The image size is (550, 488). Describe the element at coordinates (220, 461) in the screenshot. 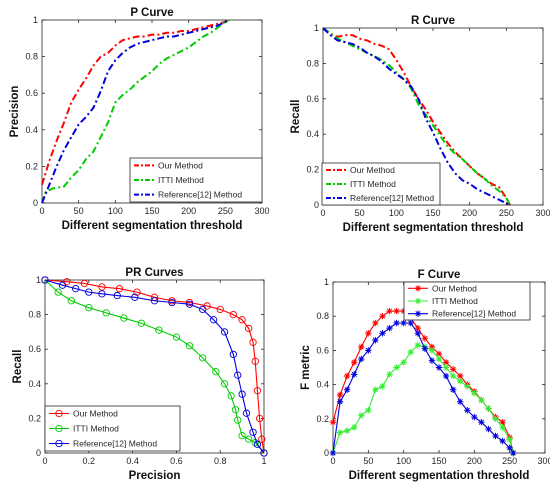

I see `x-tick-label: 0.8` at that location.